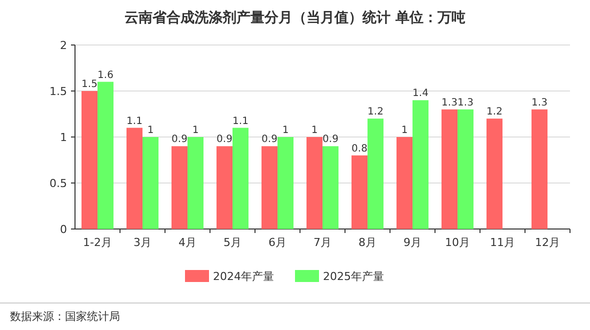  I want to click on y-tick-label: 2, so click(63, 45).